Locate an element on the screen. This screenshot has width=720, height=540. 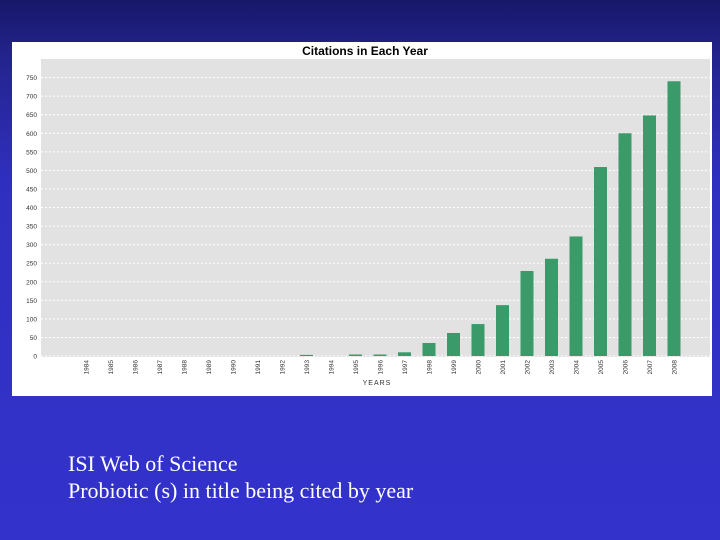
y-tick-label: 700 is located at coordinates (31, 97).